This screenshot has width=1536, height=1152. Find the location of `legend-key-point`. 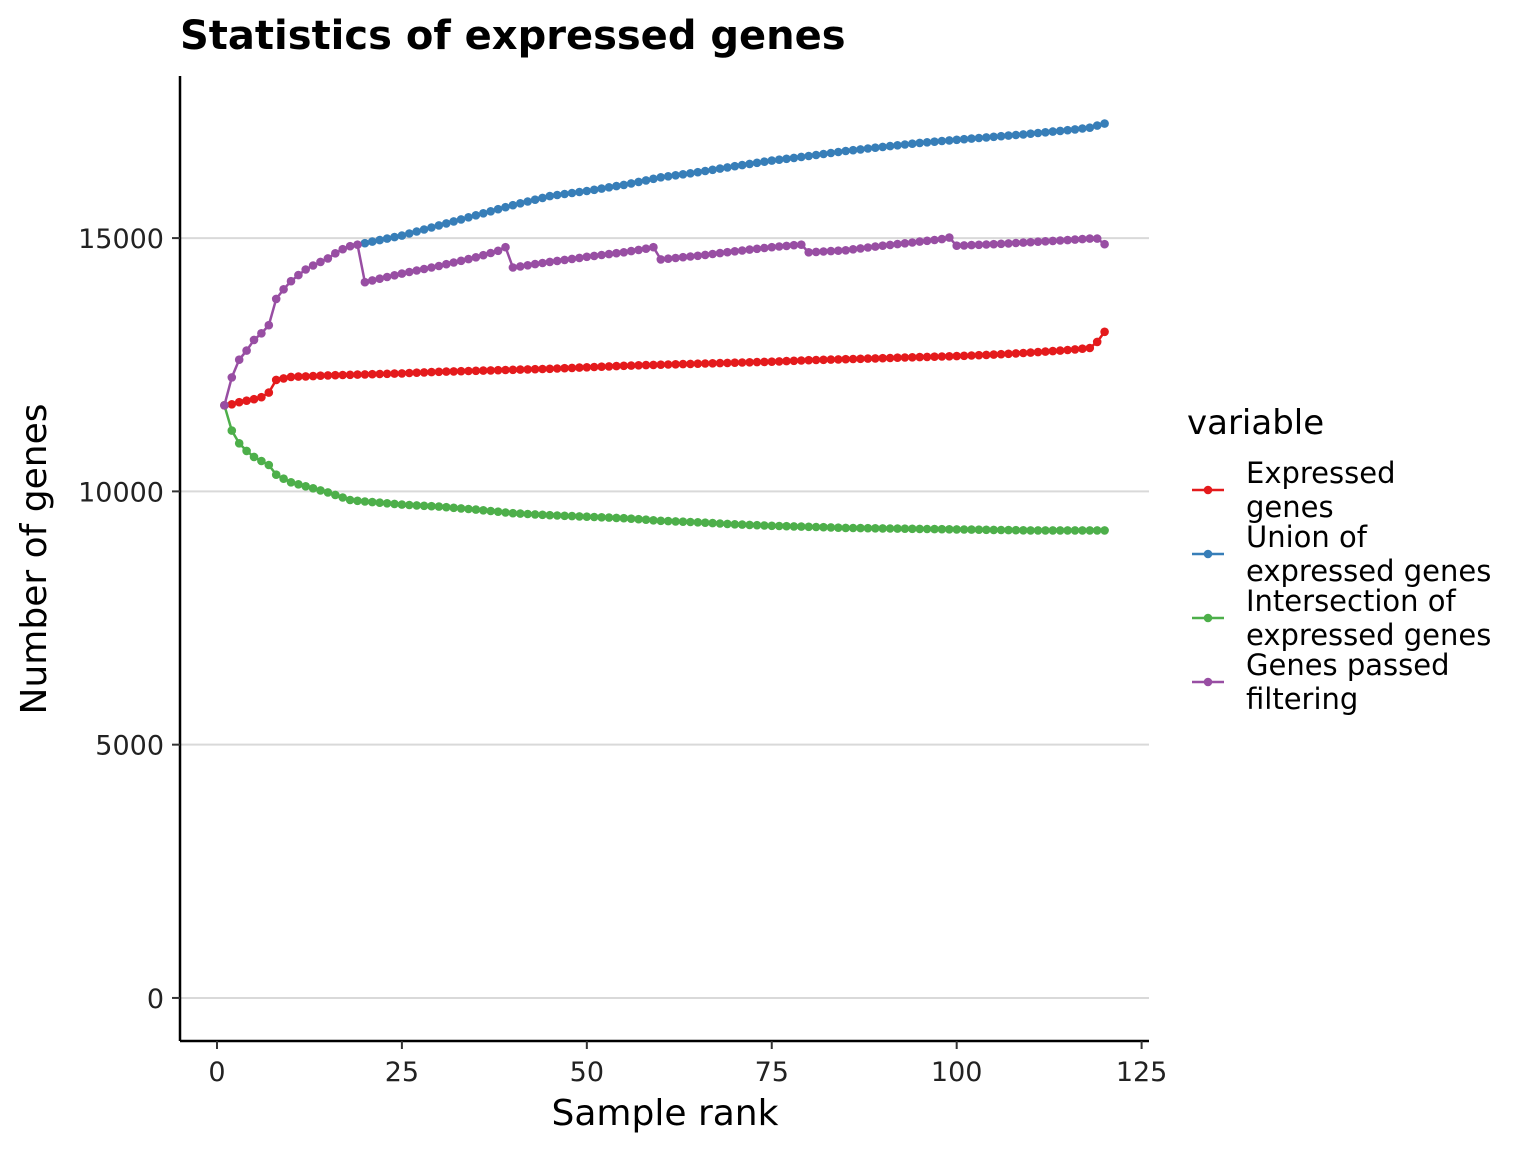

legend-key-point is located at coordinates (1208, 490).